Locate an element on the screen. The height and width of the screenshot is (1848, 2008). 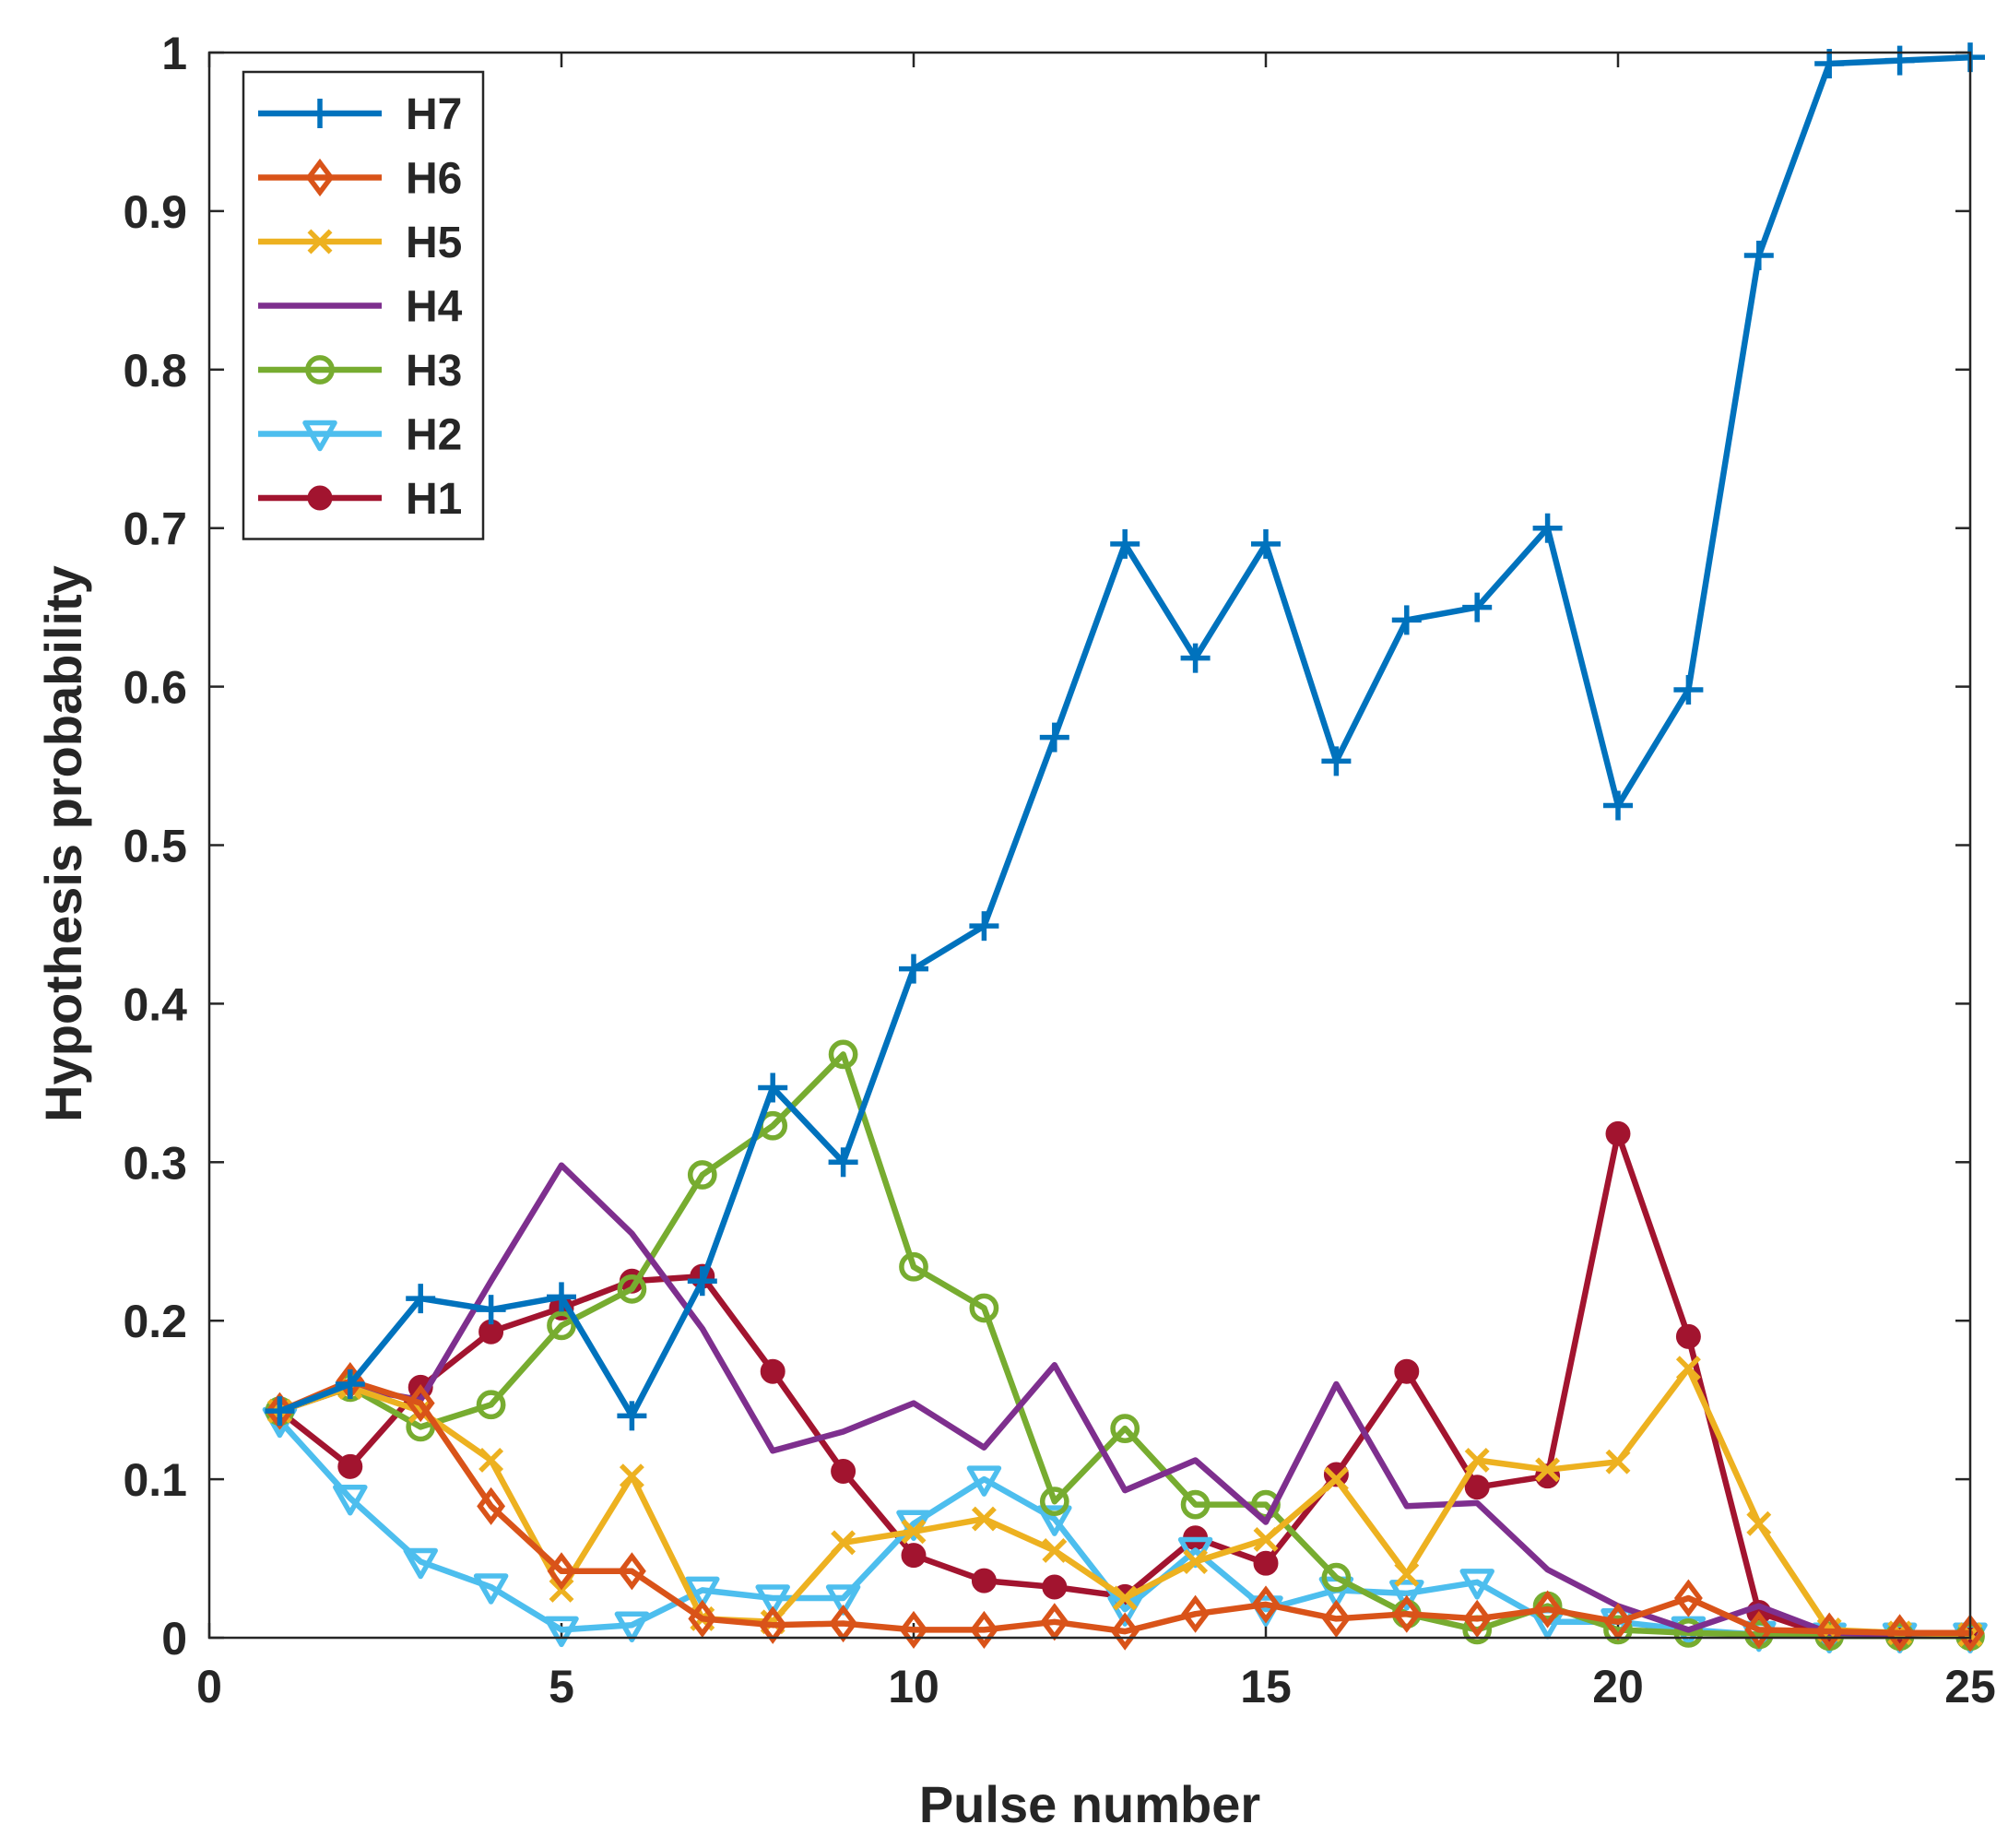
legend-entry-h4: H4 is located at coordinates (360, 308).